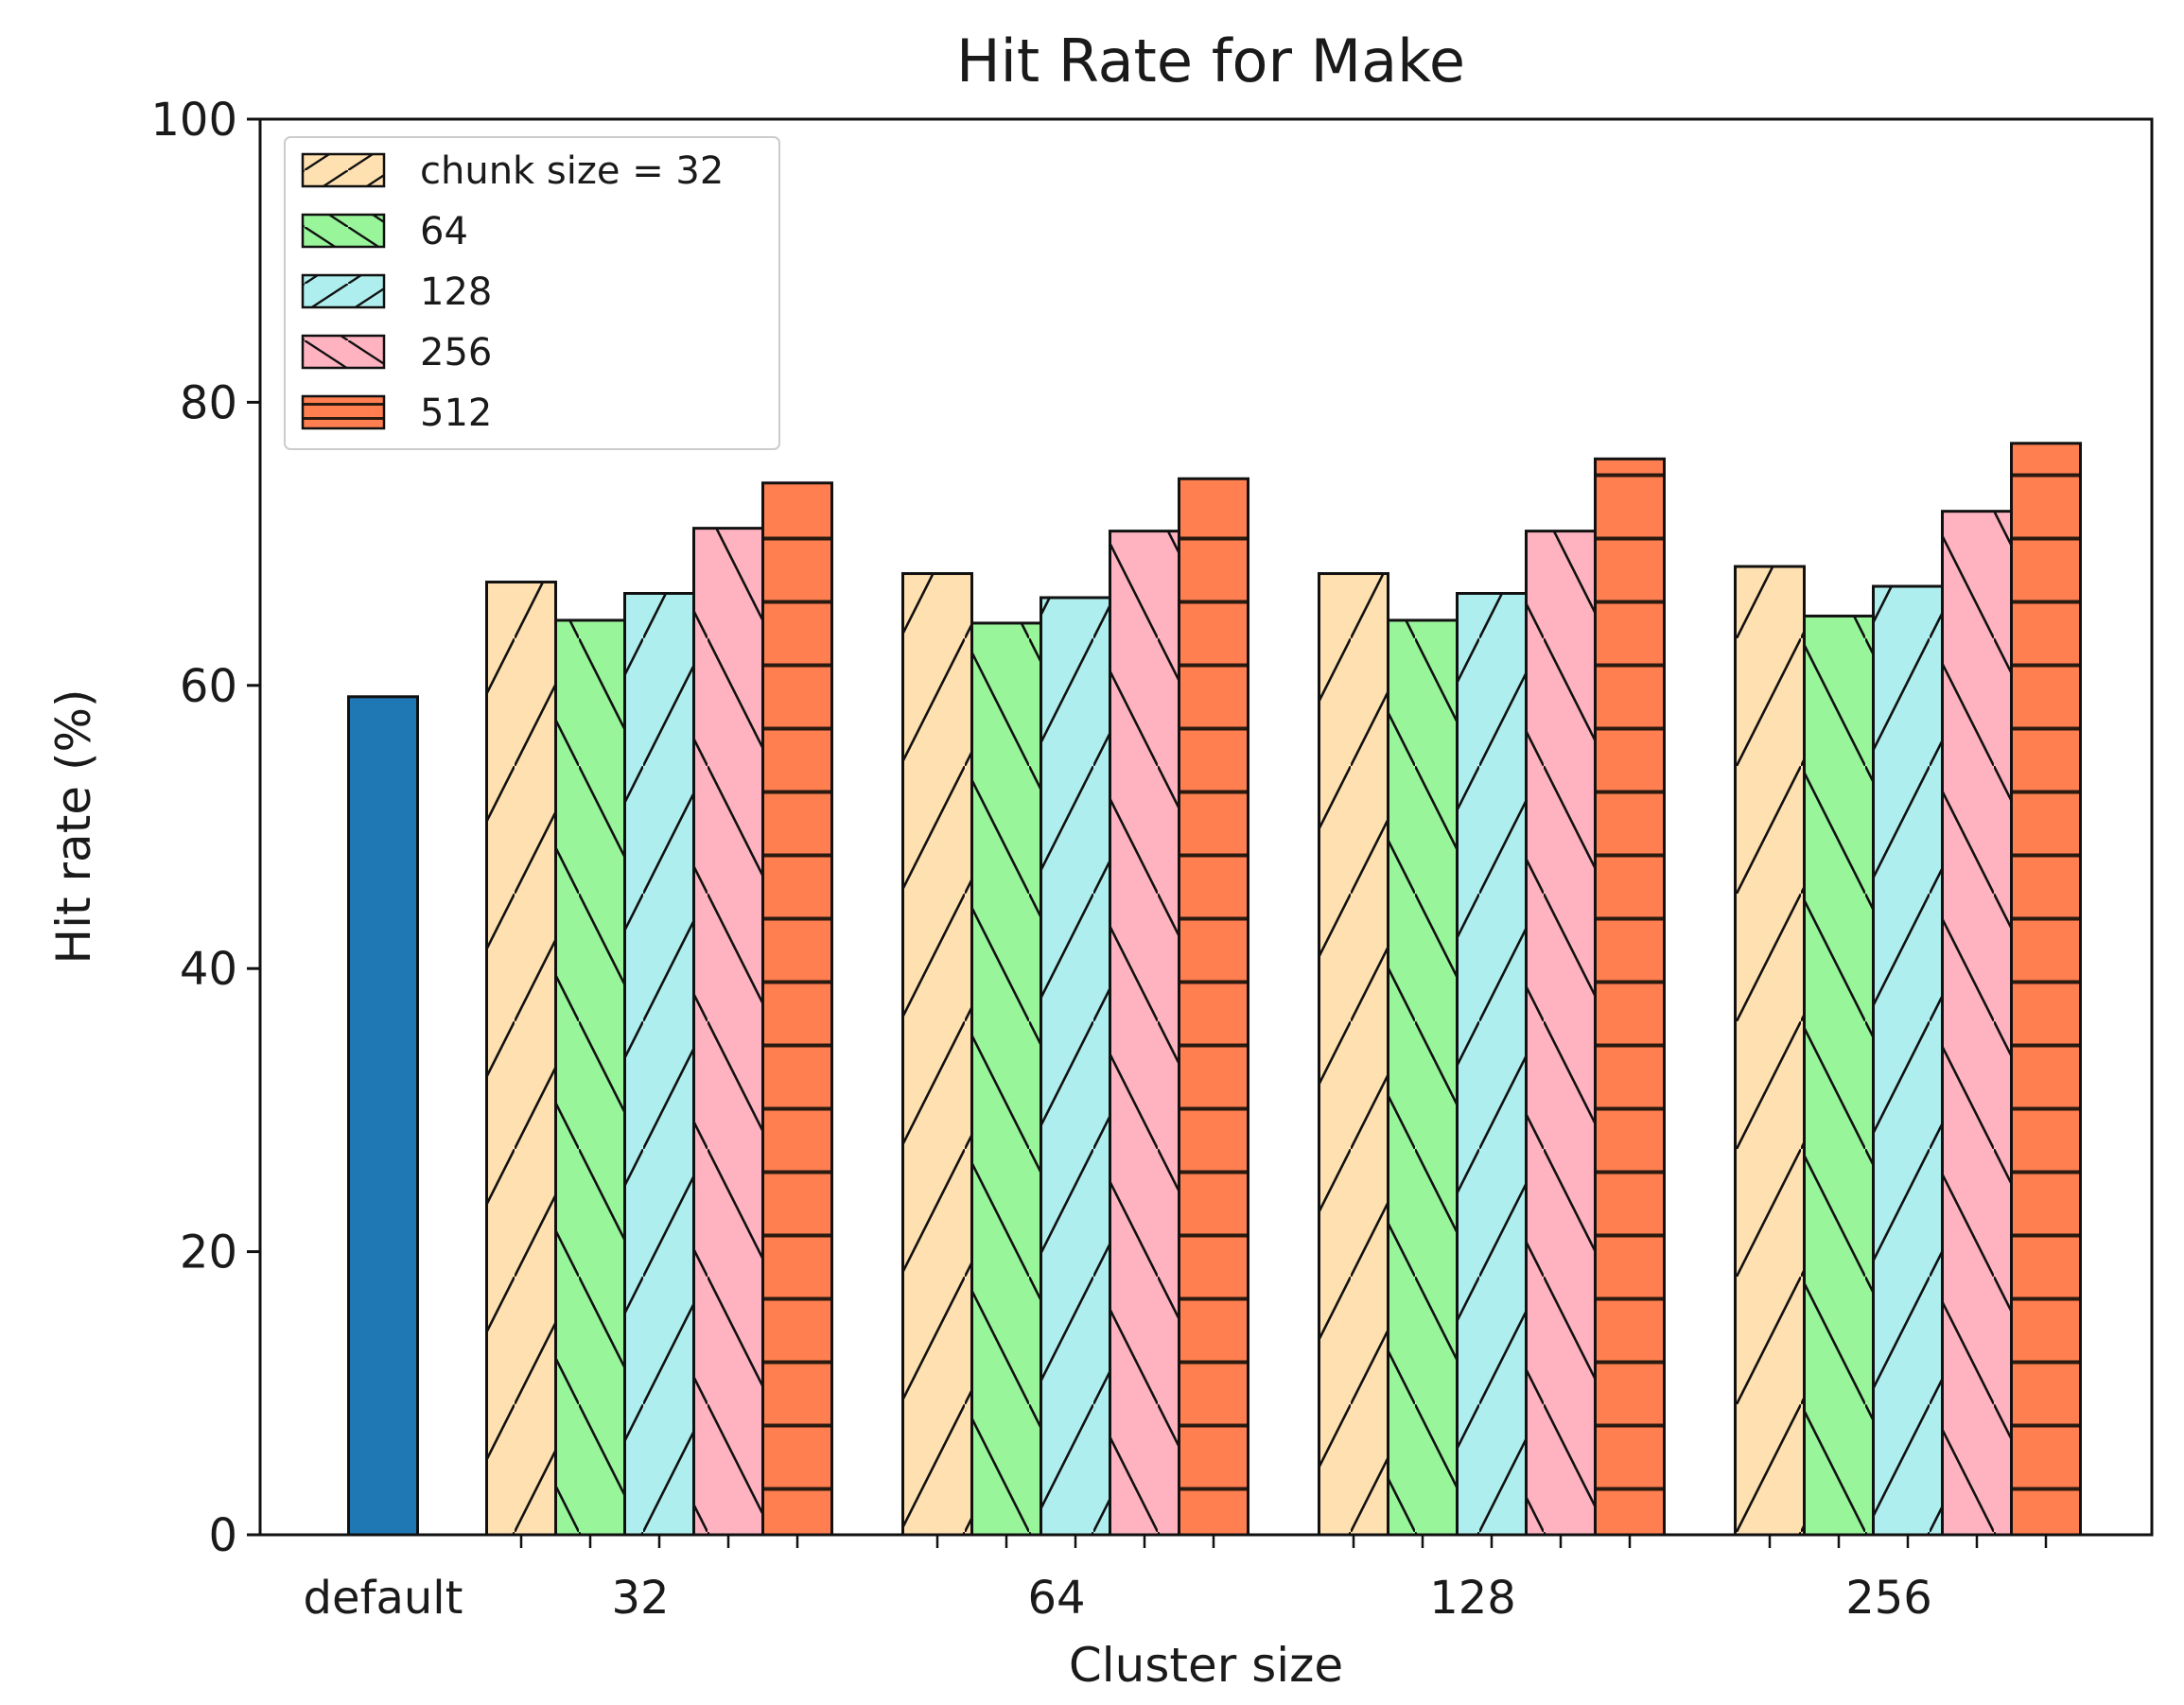  Describe the element at coordinates (383, 1598) in the screenshot. I see `x-tick-label-default: default` at that location.